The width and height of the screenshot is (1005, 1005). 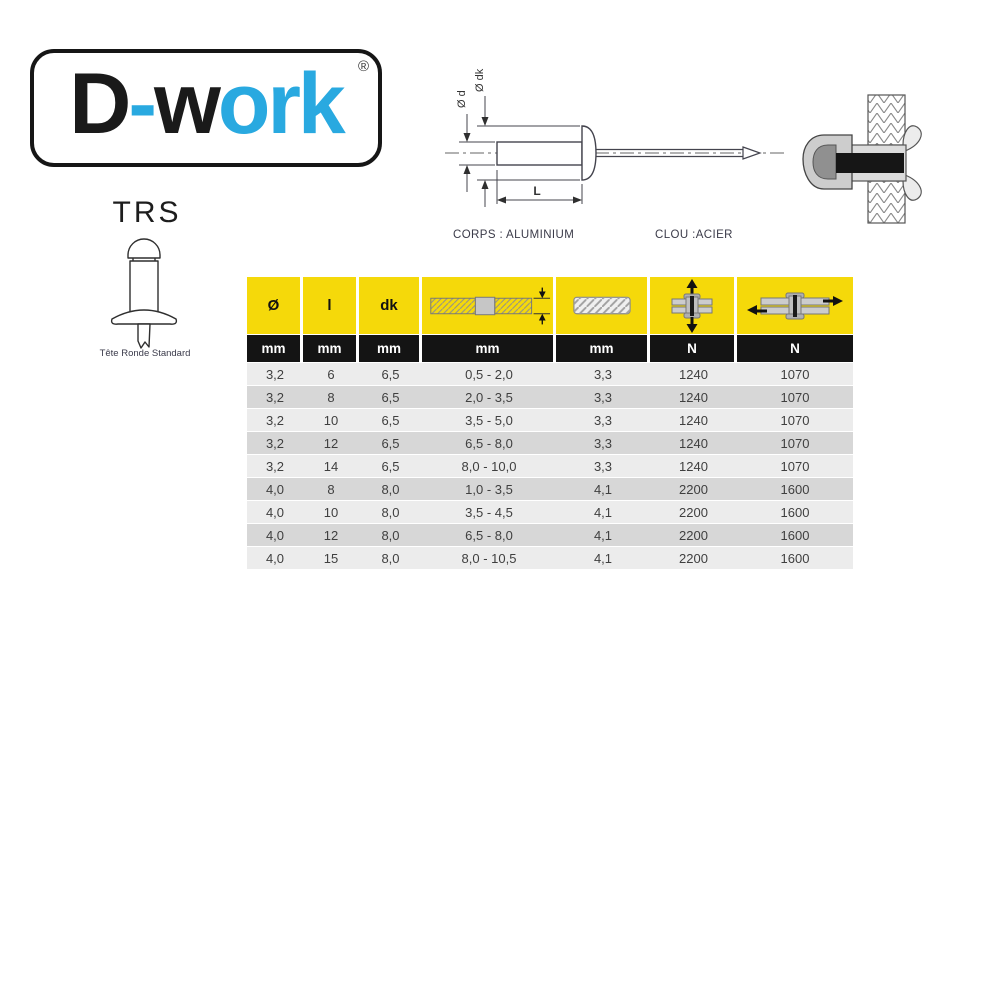 I want to click on table-row: 3,2 12 6,5 6,5 - 8,0 3,3 1240 1070, so click(x=550, y=442).